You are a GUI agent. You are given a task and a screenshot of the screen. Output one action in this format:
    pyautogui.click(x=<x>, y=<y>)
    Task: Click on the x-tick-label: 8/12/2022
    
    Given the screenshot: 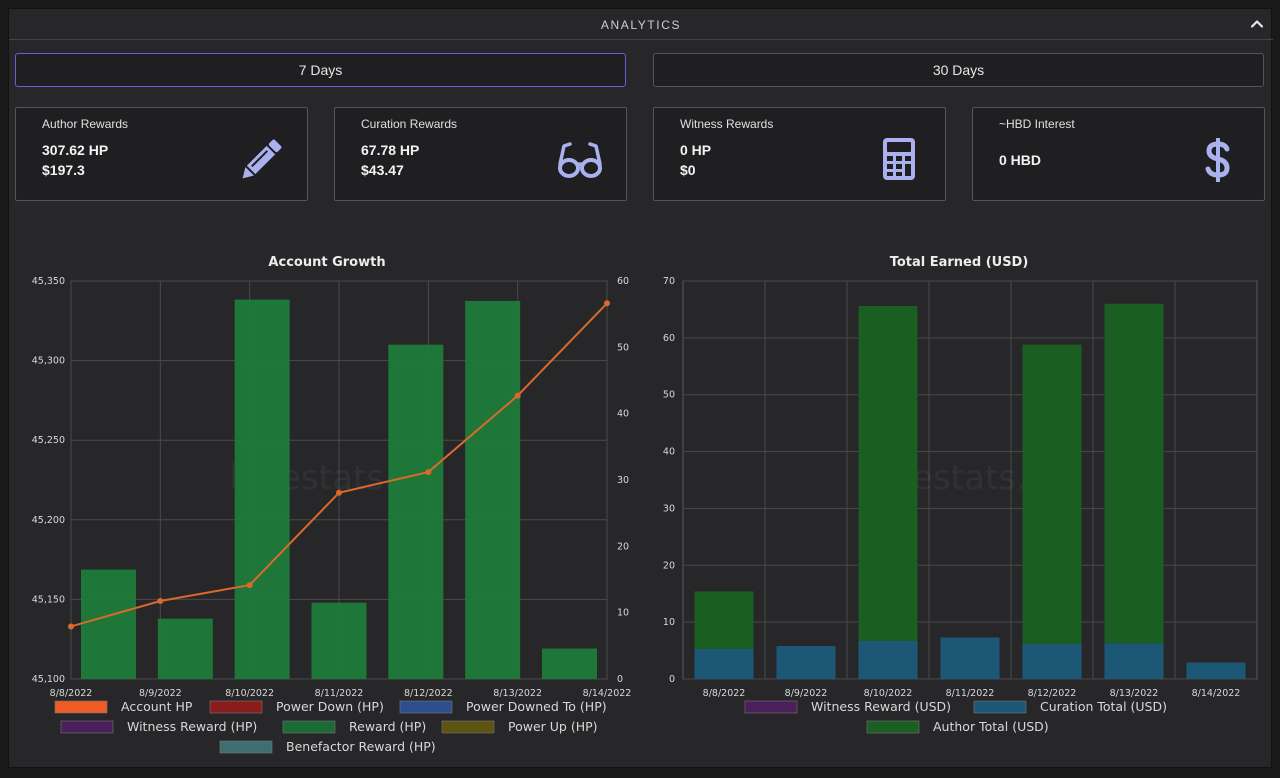 What is the action you would take?
    pyautogui.click(x=428, y=693)
    